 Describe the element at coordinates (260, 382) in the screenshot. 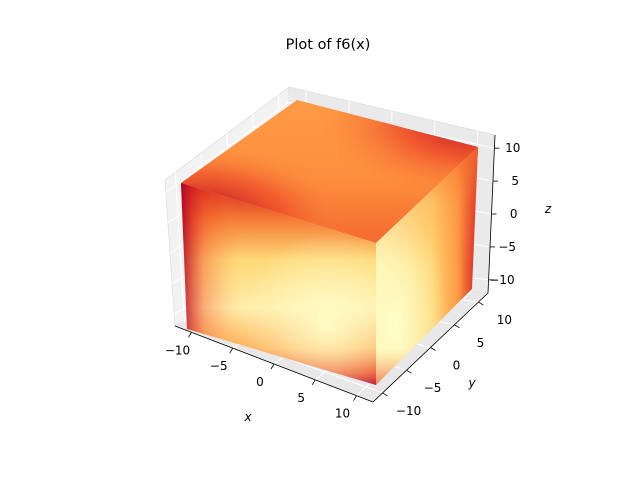

I see `x-tick-label: 0` at that location.